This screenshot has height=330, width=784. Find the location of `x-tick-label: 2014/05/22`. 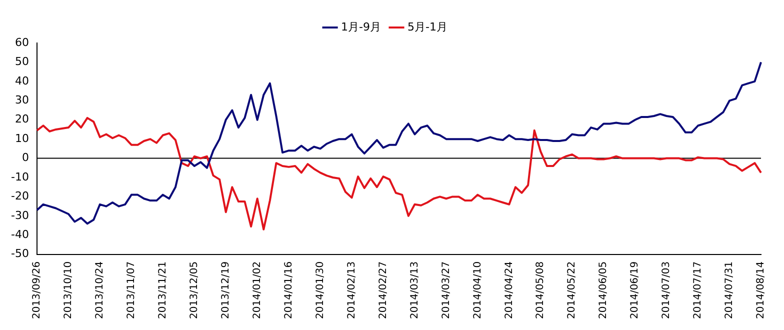

x-tick-label: 2014/05/22 is located at coordinates (572, 290).